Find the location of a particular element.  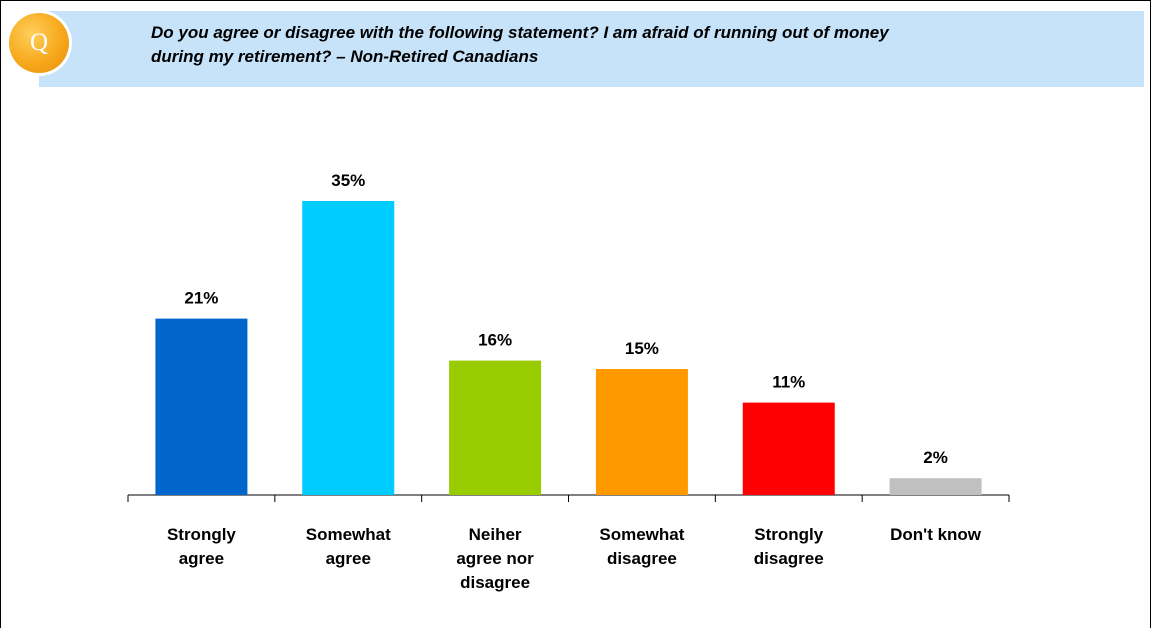

category-label-line: Neiher is located at coordinates (495, 534).